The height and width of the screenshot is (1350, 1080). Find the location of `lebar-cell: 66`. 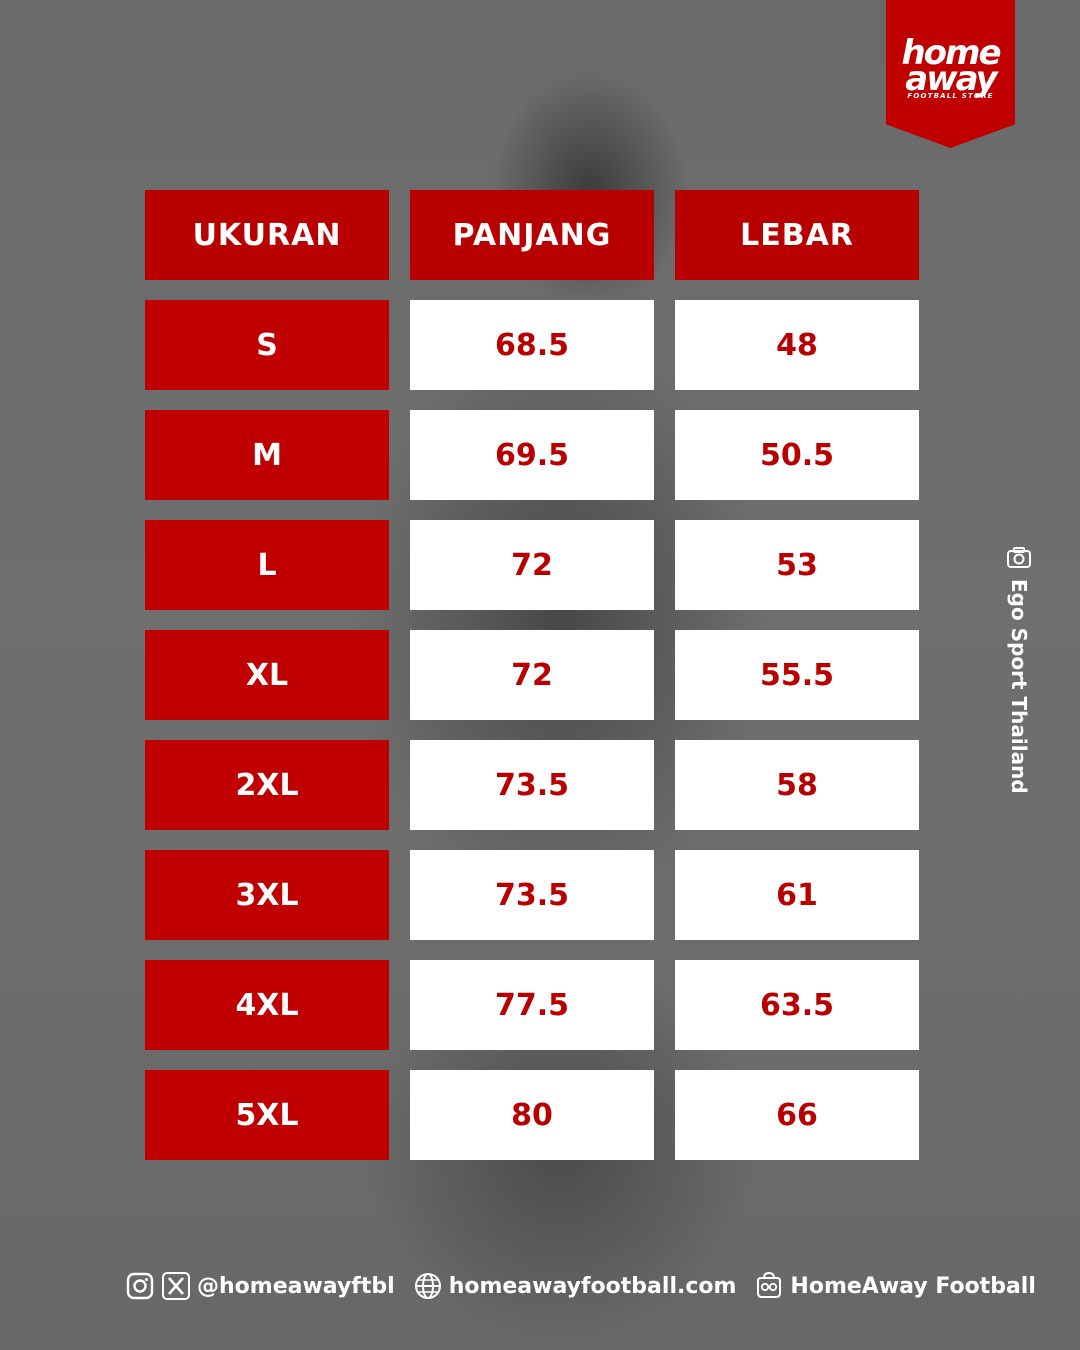

lebar-cell: 66 is located at coordinates (797, 1115).